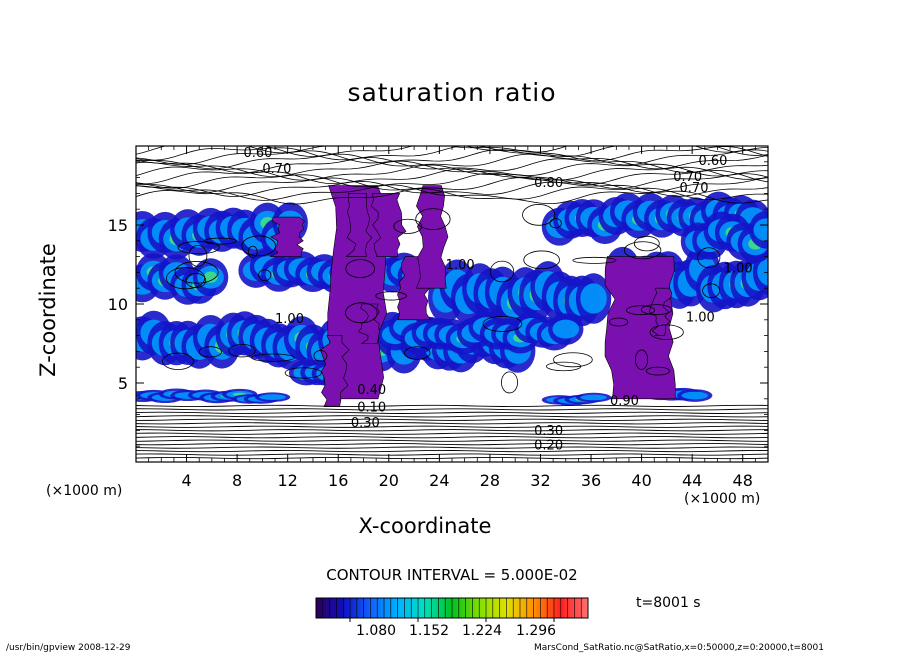  Describe the element at coordinates (338, 480) in the screenshot. I see `x-tick-label: 16` at that location.